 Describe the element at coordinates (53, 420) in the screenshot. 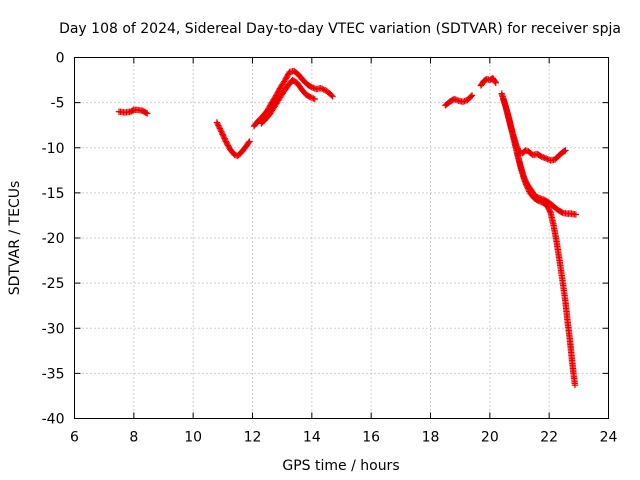

I see `y-tick-label: -40` at that location.